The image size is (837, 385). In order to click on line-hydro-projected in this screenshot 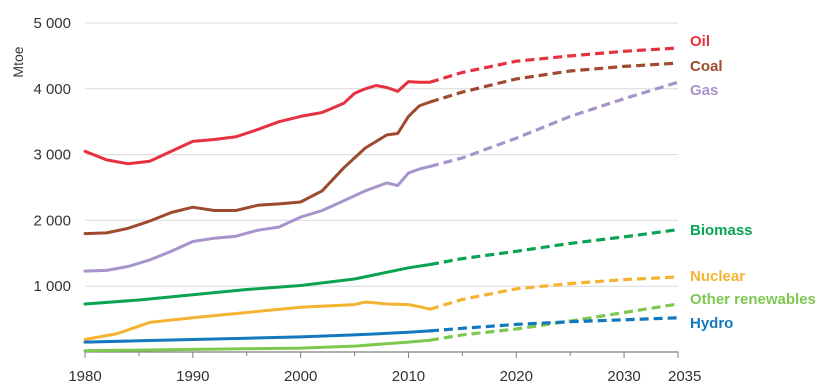, I will do `click(554, 324)`.